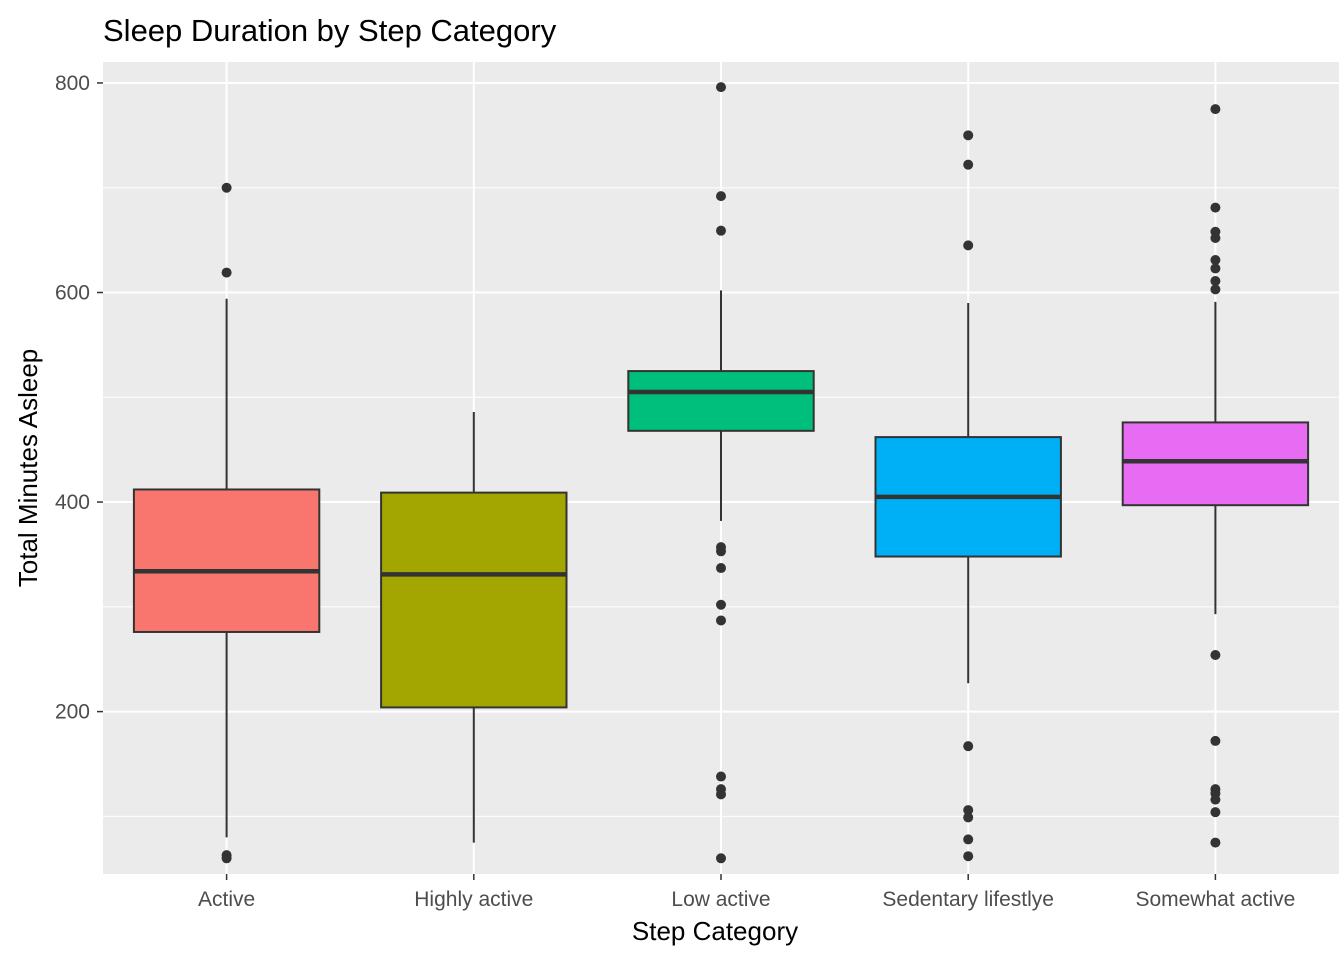 This screenshot has width=1344, height=960. Describe the element at coordinates (28, 468) in the screenshot. I see `y-axis-title: Total Minutes Asleep` at that location.